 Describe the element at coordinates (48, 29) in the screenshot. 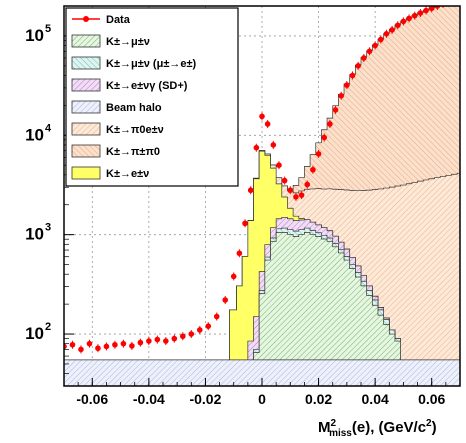

I see `y-tick-label-exponent: 5` at that location.